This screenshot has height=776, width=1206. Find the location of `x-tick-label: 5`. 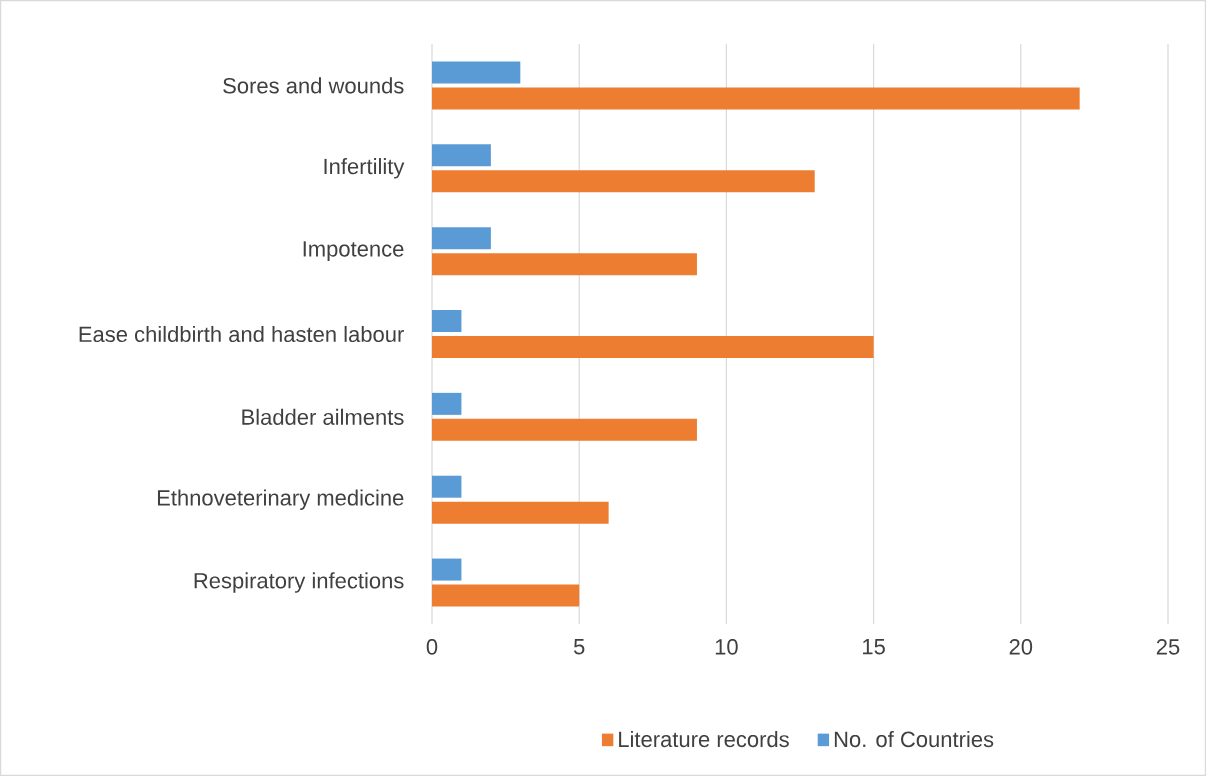

x-tick-label: 5 is located at coordinates (579, 647).